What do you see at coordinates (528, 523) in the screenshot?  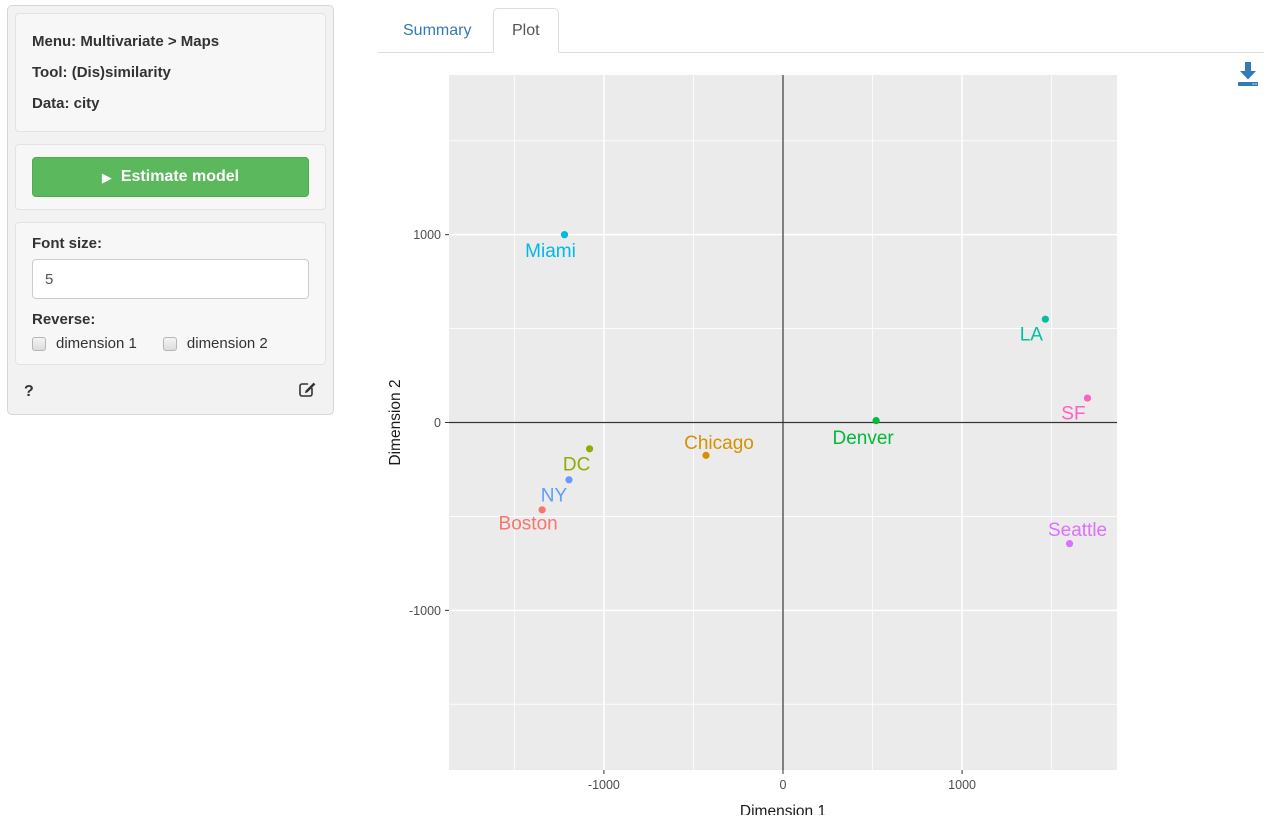 I see `data-label-boston: Boston` at bounding box center [528, 523].